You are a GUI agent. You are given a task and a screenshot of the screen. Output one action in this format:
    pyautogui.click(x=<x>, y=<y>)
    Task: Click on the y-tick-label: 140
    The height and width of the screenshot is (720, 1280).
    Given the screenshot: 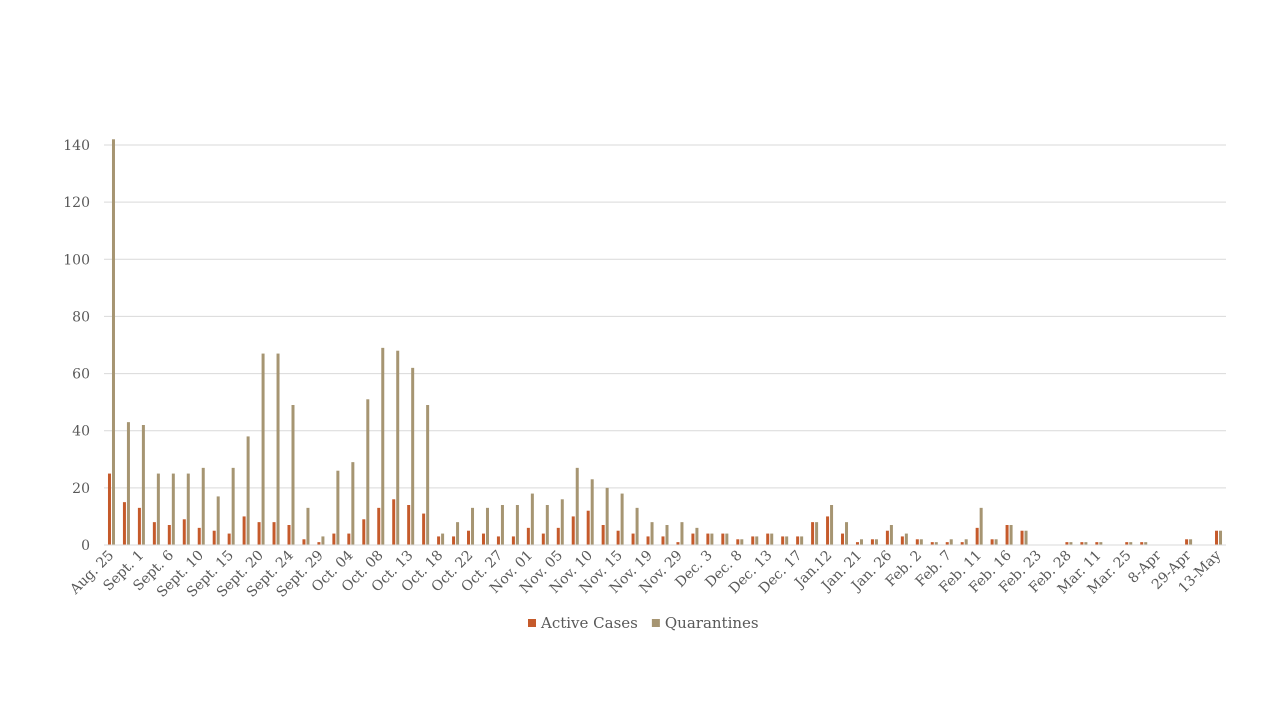 What is the action you would take?
    pyautogui.click(x=76, y=146)
    